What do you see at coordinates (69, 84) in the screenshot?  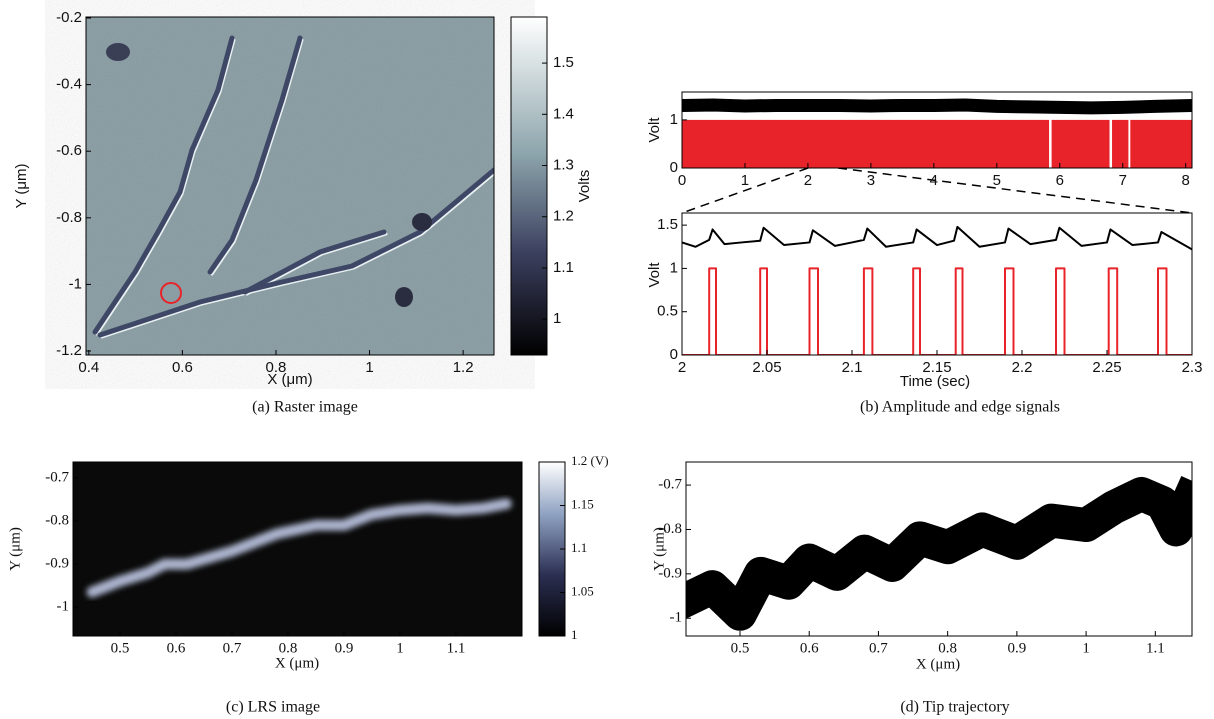 I see `y-tick-label: -0.4` at bounding box center [69, 84].